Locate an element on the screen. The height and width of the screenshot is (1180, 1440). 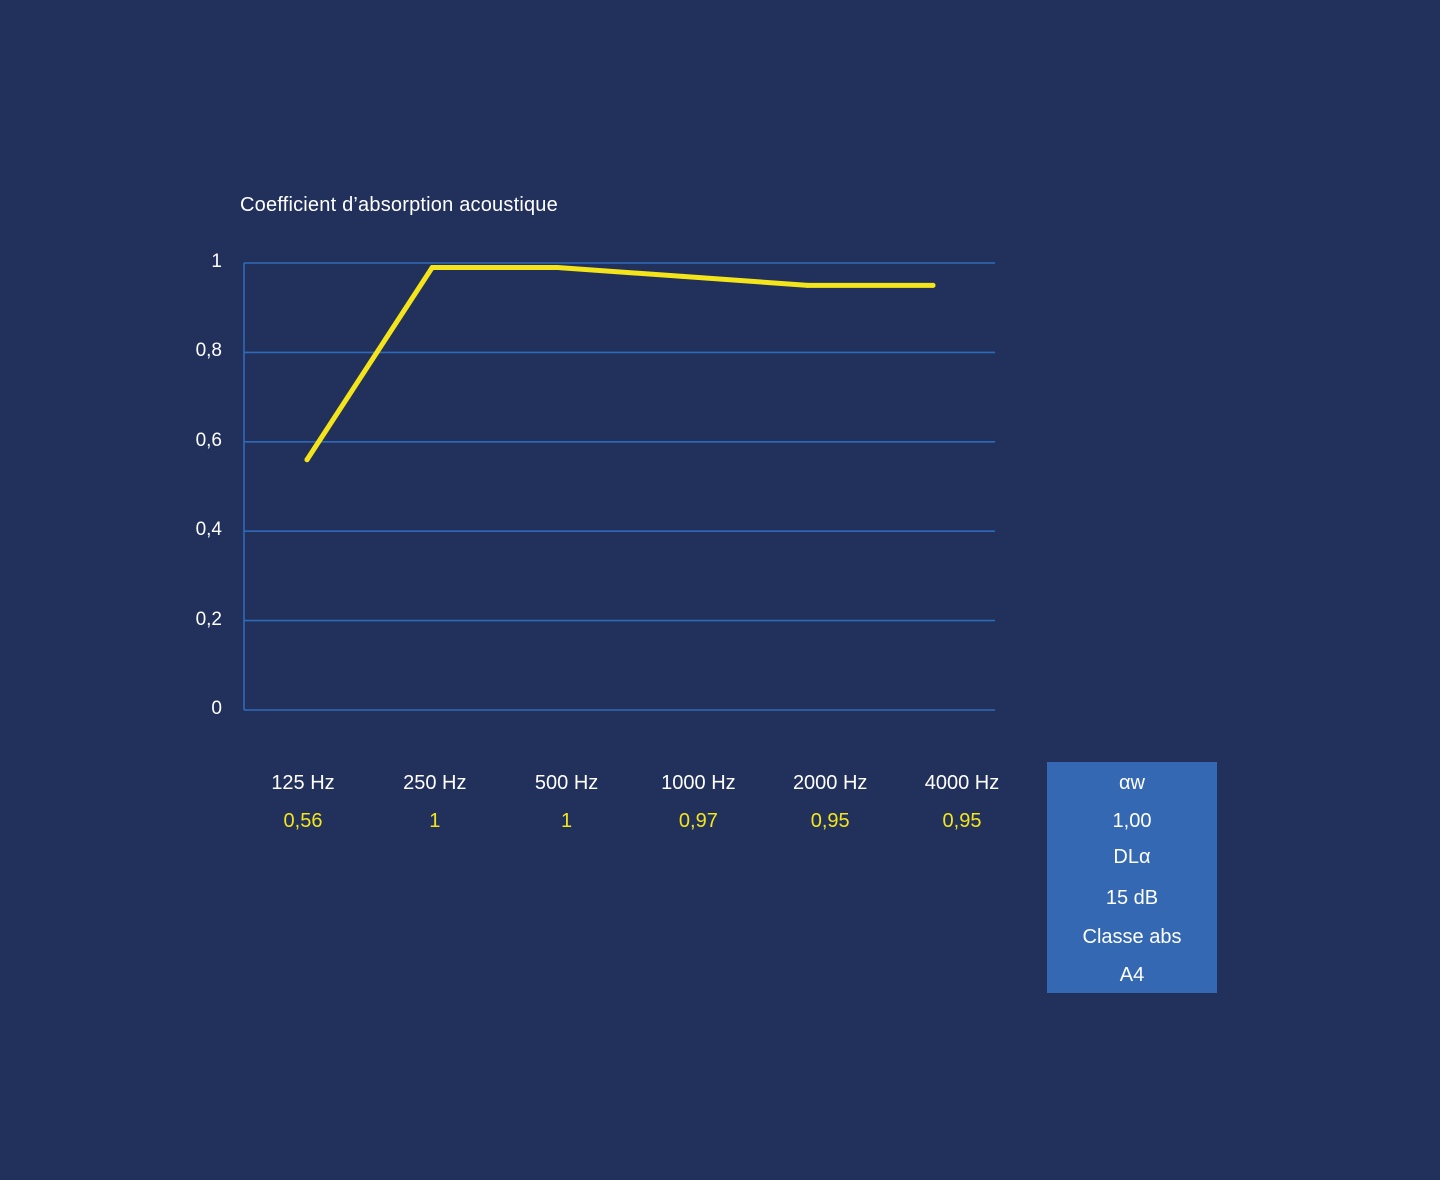
series-line is located at coordinates (620, 364).